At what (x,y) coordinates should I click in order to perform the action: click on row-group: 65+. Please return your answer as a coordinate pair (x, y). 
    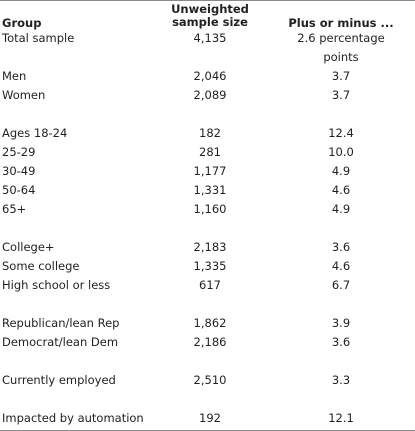
    Looking at the image, I should click on (14, 209).